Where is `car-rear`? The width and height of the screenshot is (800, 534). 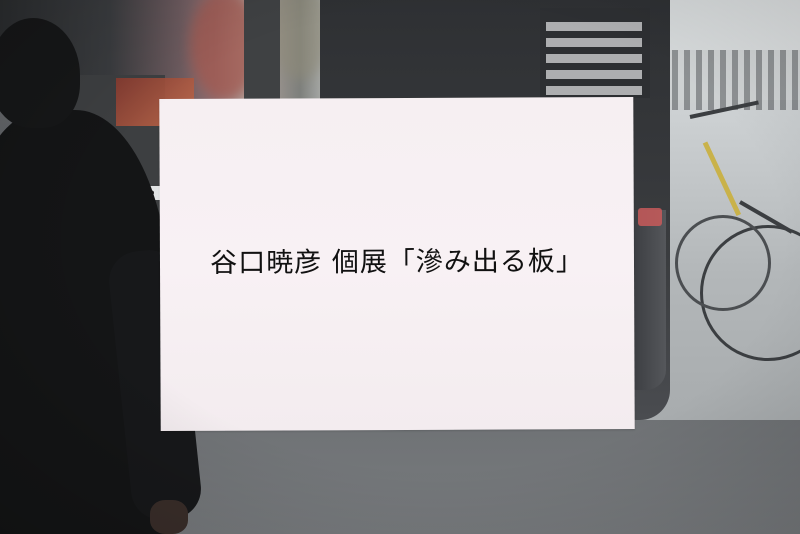 car-rear is located at coordinates (649, 300).